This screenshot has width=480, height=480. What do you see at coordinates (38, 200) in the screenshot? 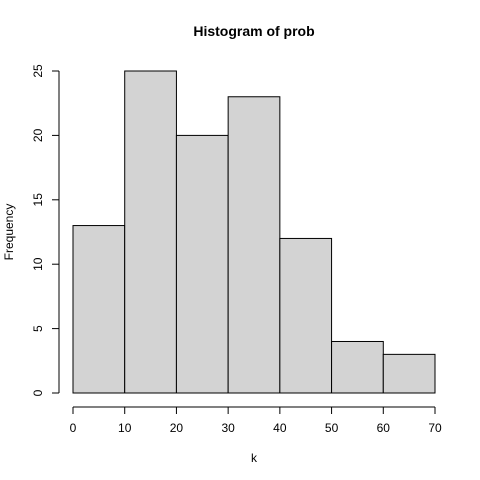
I see `y-tick-label: 15` at bounding box center [38, 200].